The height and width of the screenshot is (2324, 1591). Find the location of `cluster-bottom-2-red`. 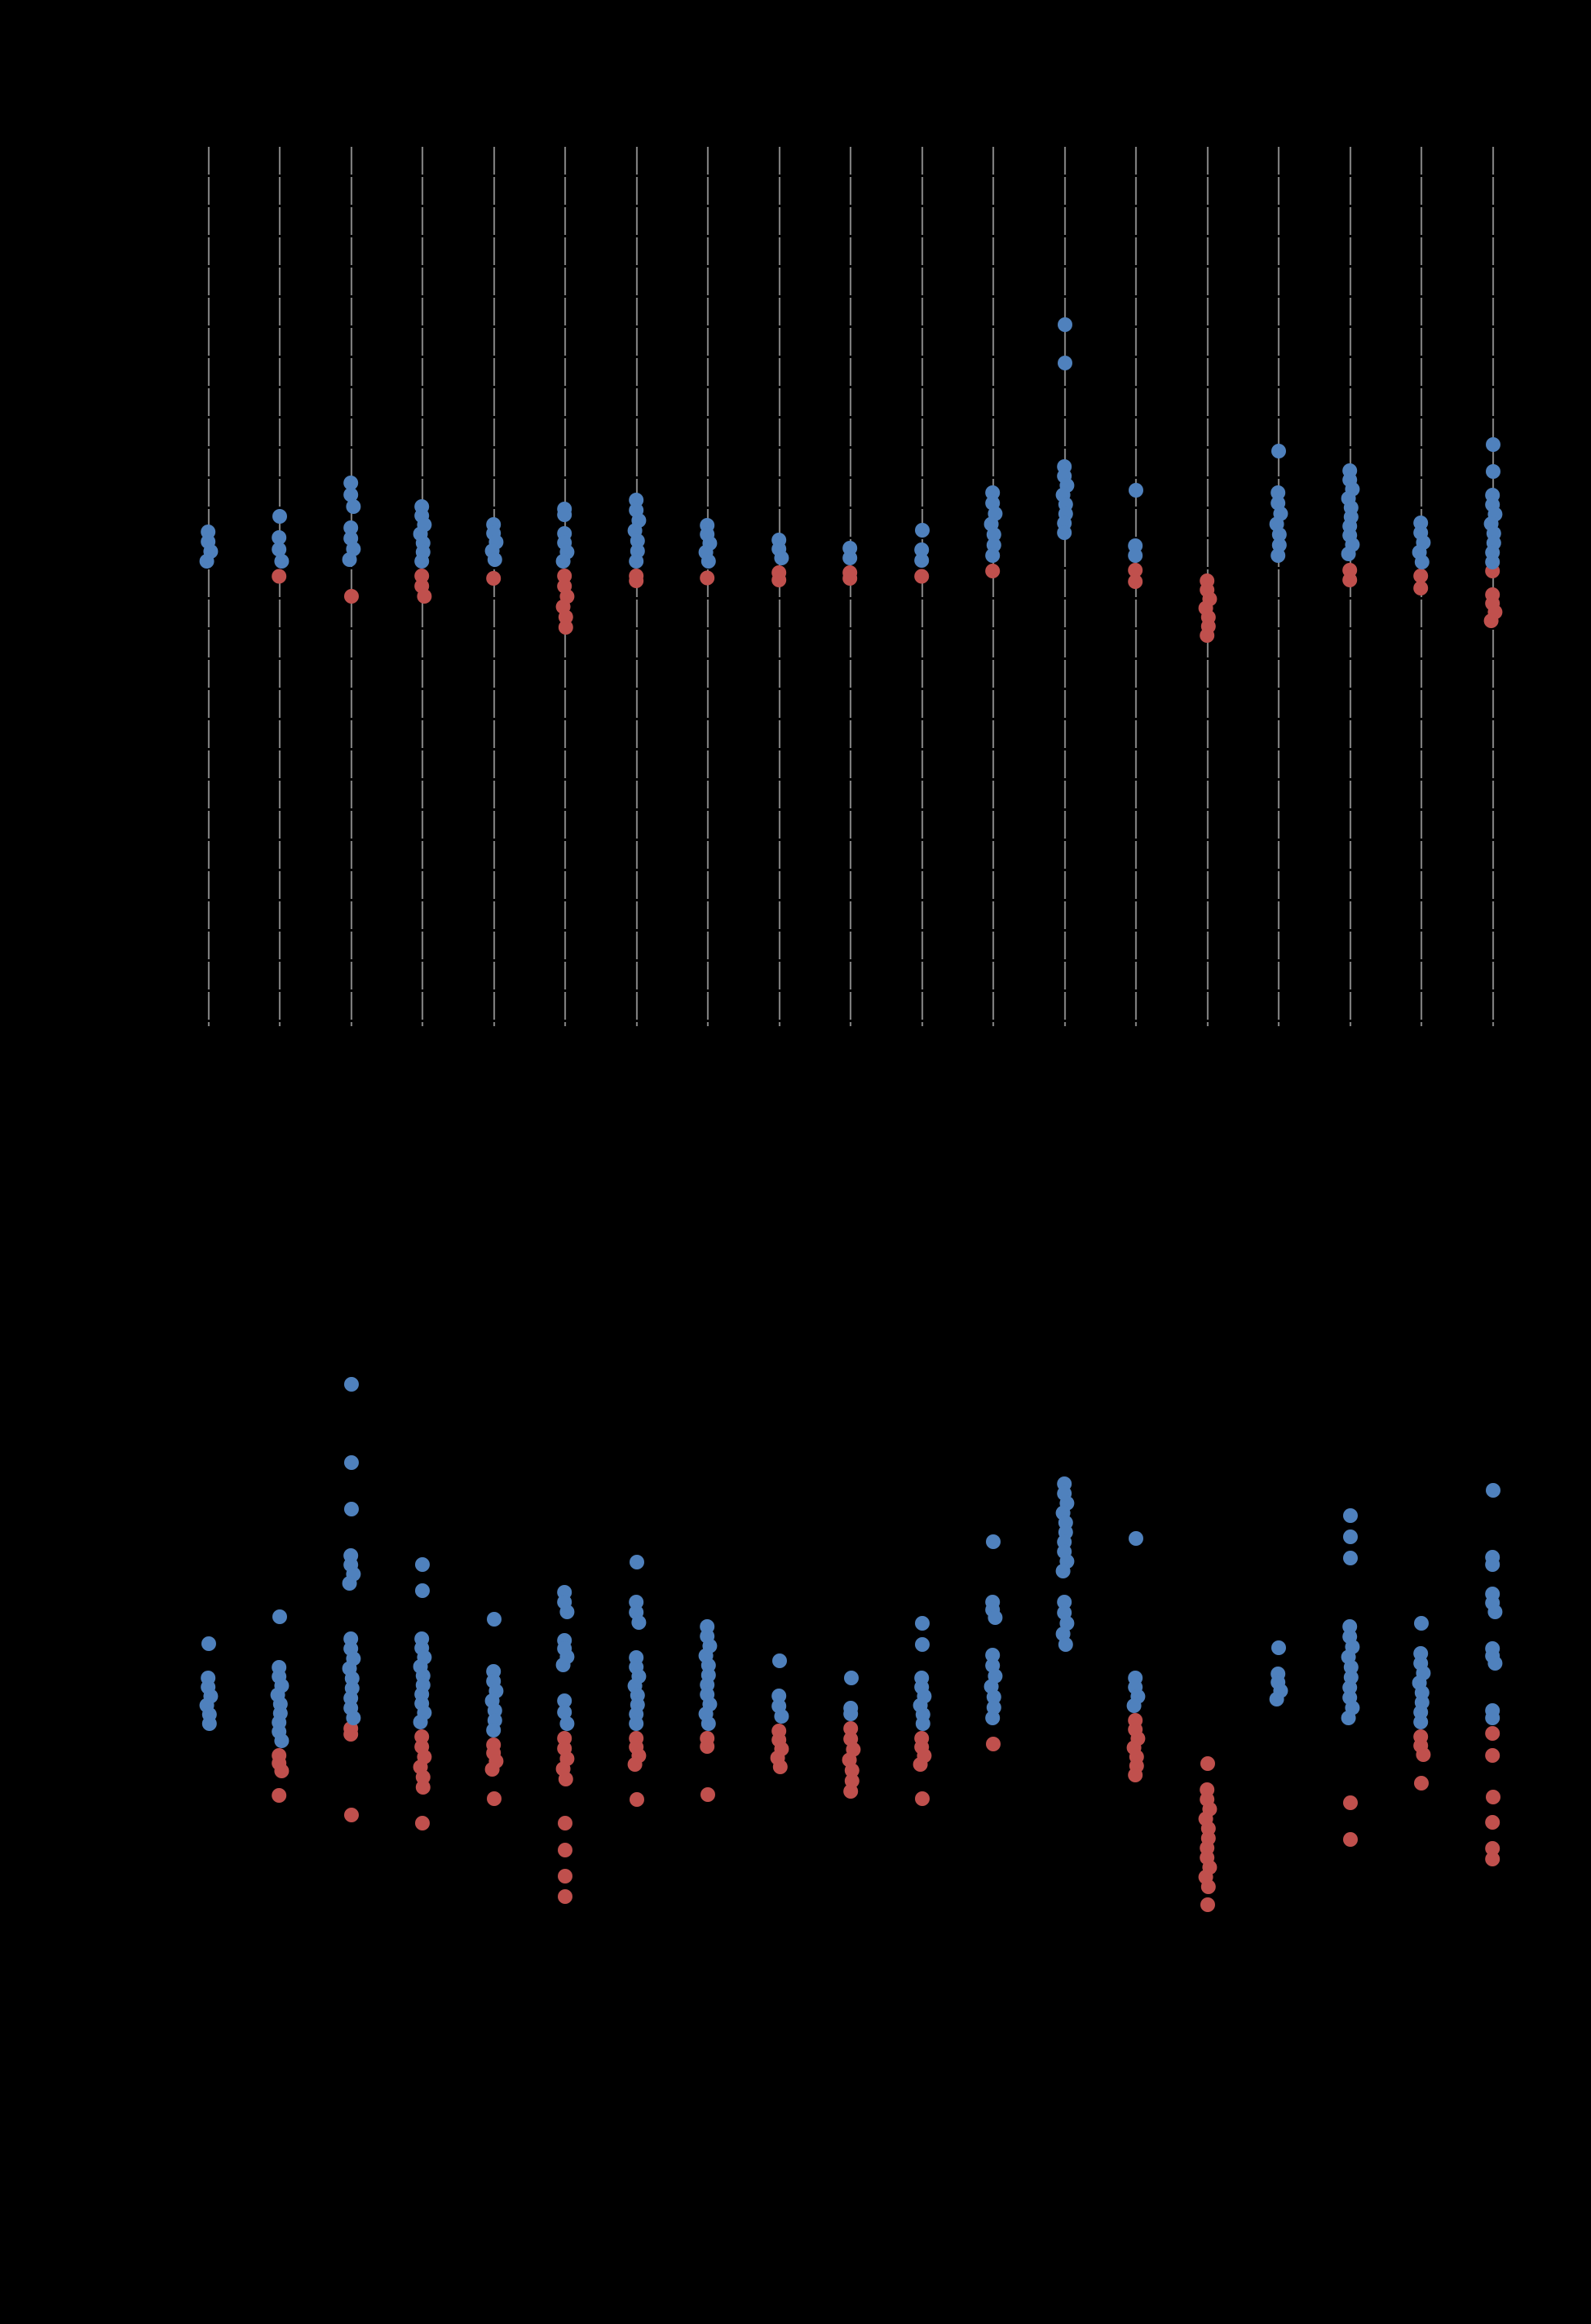

cluster-bottom-2-red is located at coordinates (351, 1771).